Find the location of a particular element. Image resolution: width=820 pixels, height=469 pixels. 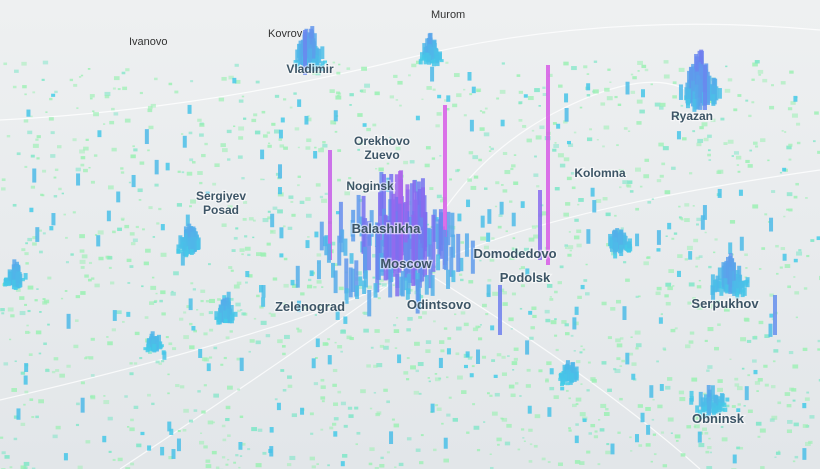

city-label: Sergiyev is located at coordinates (221, 196).